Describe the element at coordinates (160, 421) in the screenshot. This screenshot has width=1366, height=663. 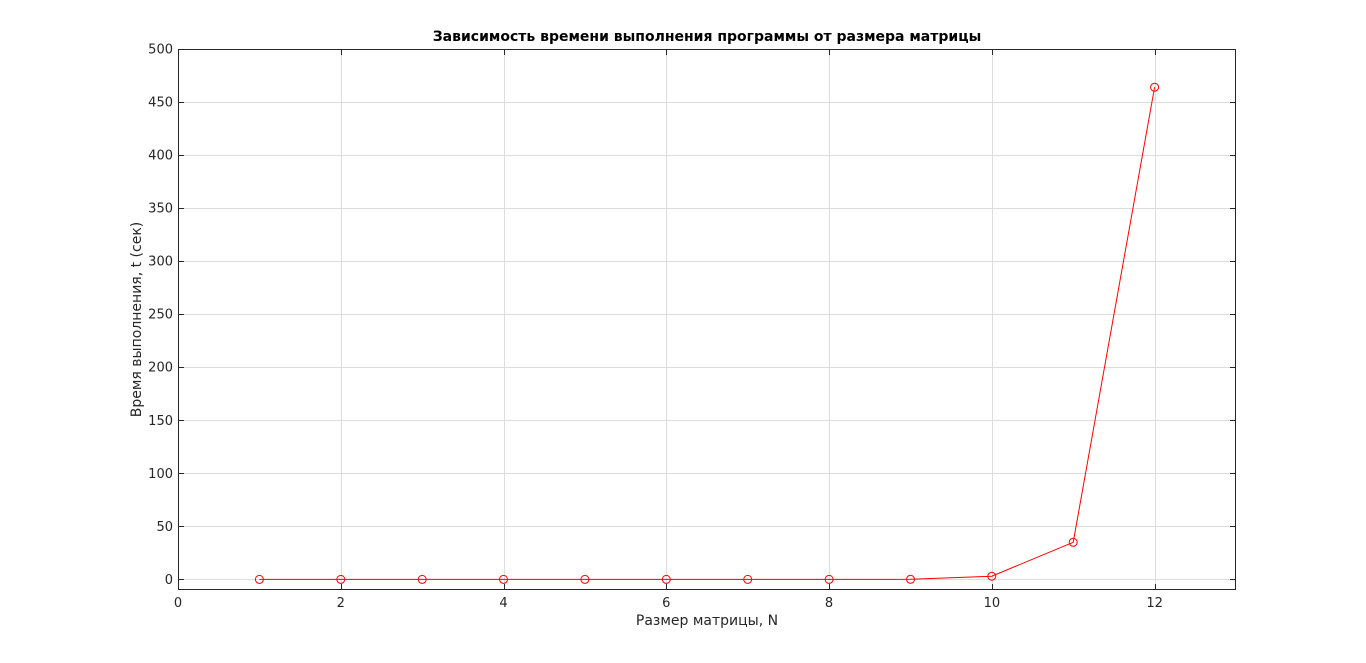
I see `y-tick-label: 150` at that location.